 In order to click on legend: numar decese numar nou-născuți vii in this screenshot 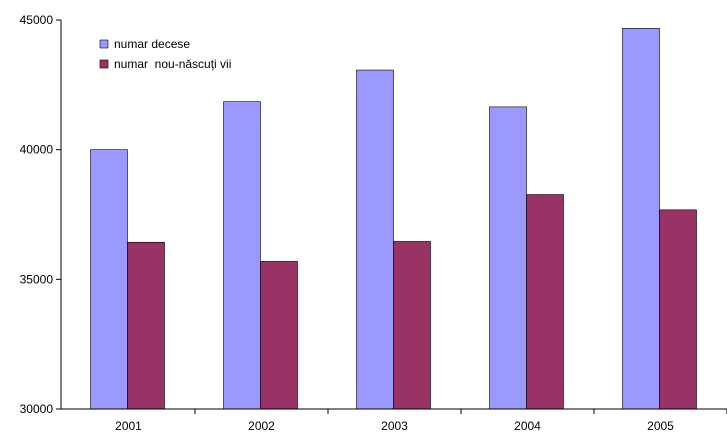, I will do `click(165, 54)`.